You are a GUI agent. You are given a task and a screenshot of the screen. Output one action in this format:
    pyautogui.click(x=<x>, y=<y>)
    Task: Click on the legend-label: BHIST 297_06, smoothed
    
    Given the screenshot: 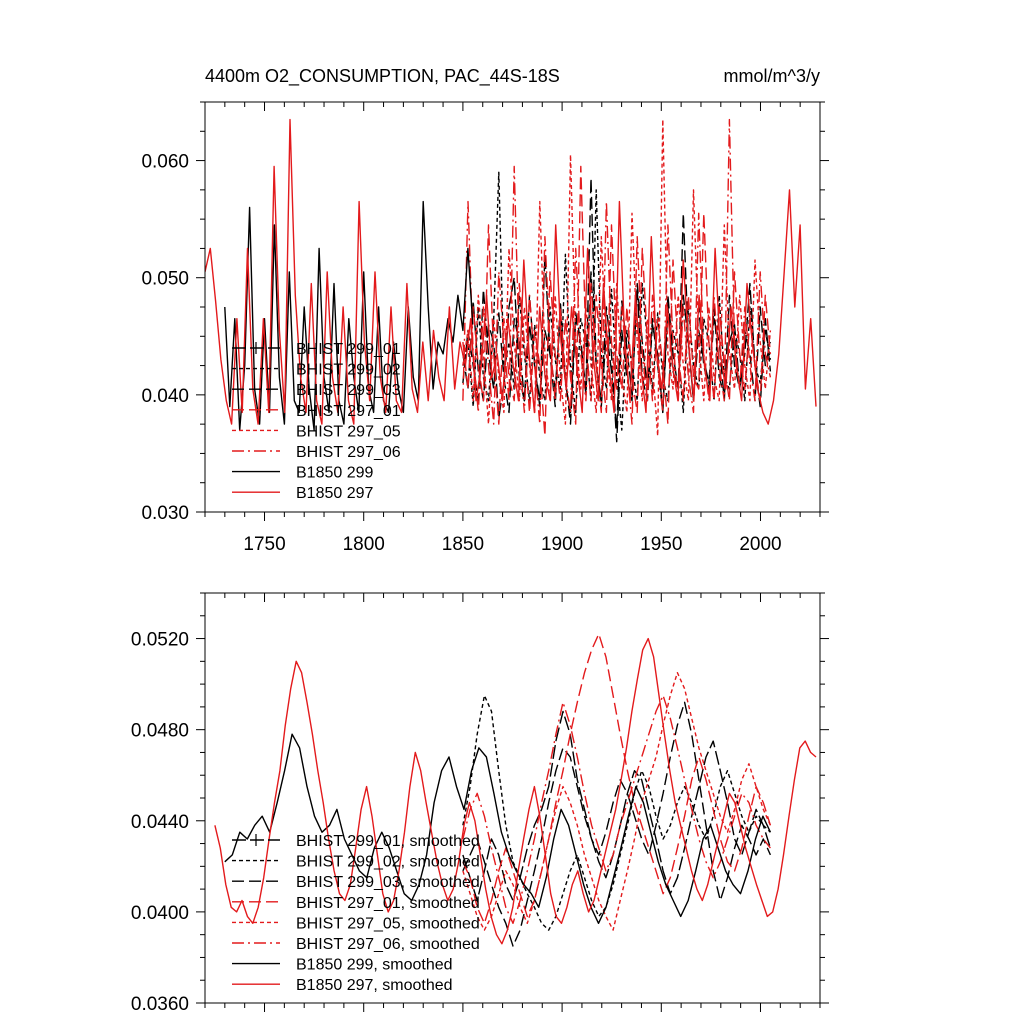 What is the action you would take?
    pyautogui.click(x=388, y=944)
    